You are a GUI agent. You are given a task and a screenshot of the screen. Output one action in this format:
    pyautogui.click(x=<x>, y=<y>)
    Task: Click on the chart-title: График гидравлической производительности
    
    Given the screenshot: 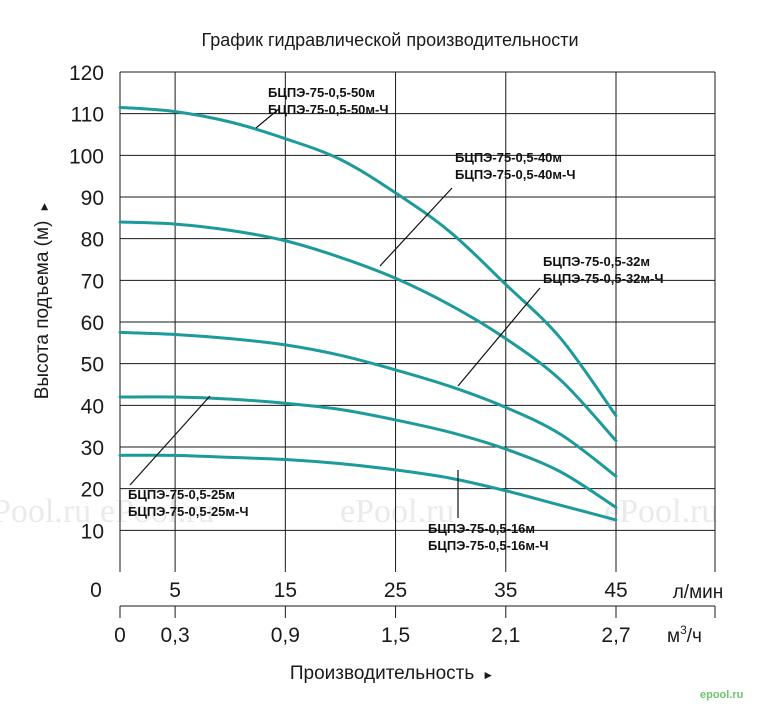 What is the action you would take?
    pyautogui.click(x=389, y=40)
    